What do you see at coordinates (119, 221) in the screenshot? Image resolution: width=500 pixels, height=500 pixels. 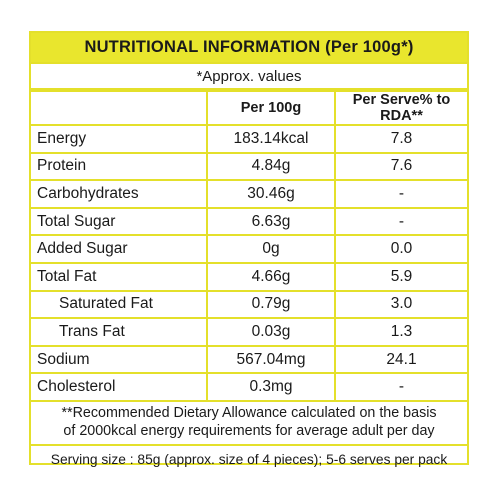 I see `nutrient-name: Total Sugar` at bounding box center [119, 221].